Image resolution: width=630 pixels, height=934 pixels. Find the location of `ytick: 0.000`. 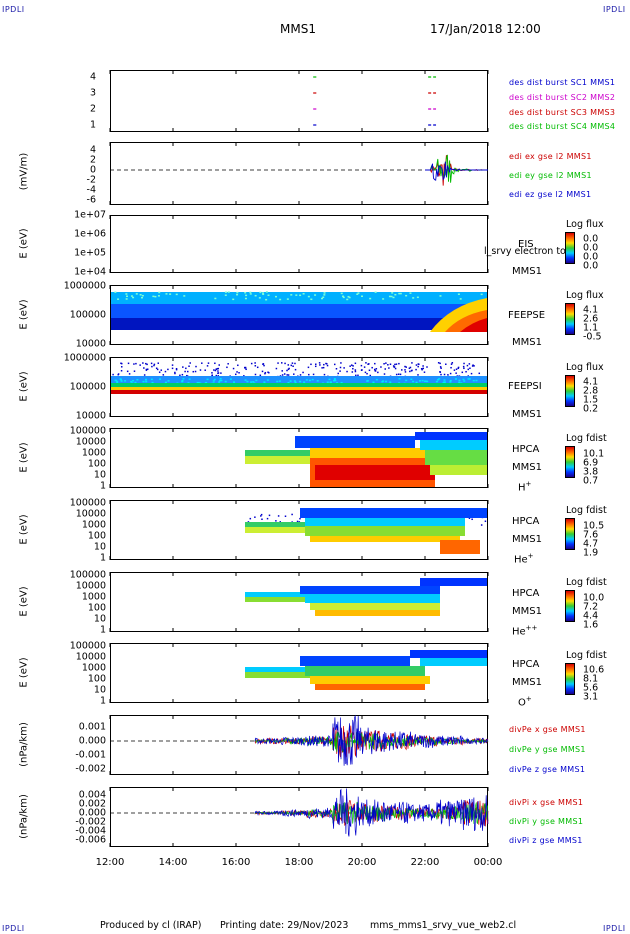

ytick: 0.000 is located at coordinates (92, 741).